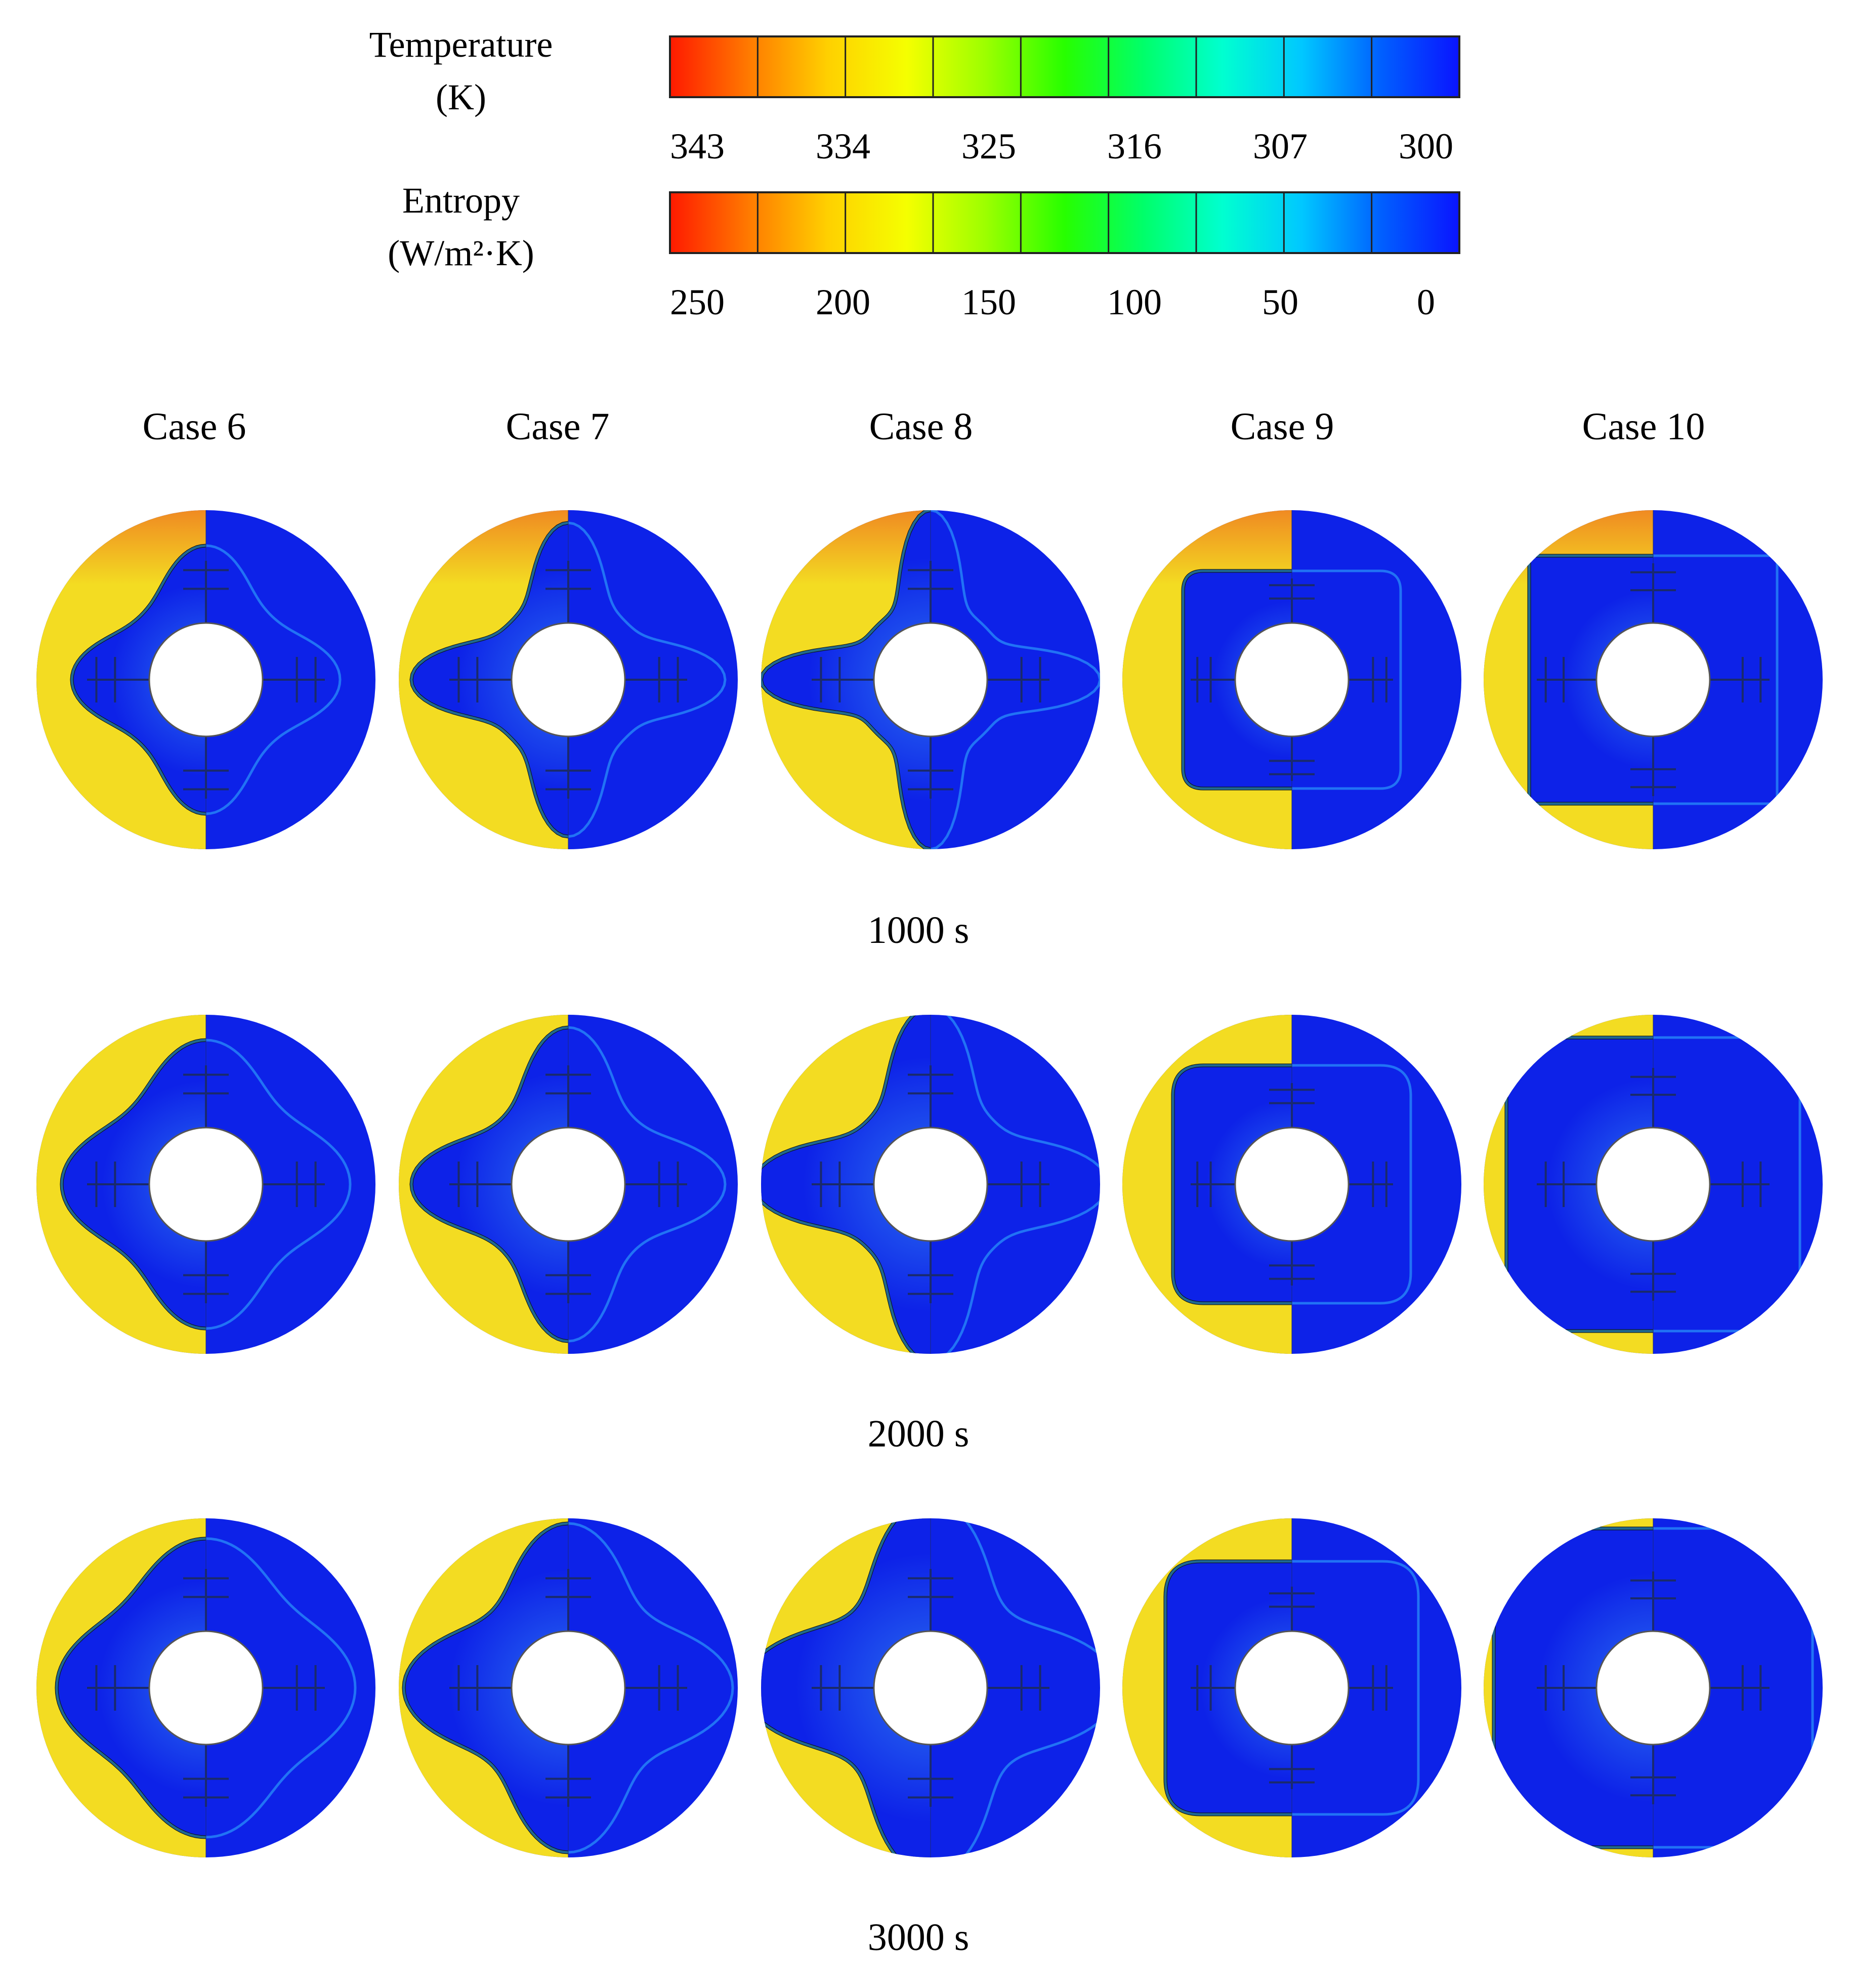  Describe the element at coordinates (988, 146) in the screenshot. I see `temperature-tick: 325` at that location.